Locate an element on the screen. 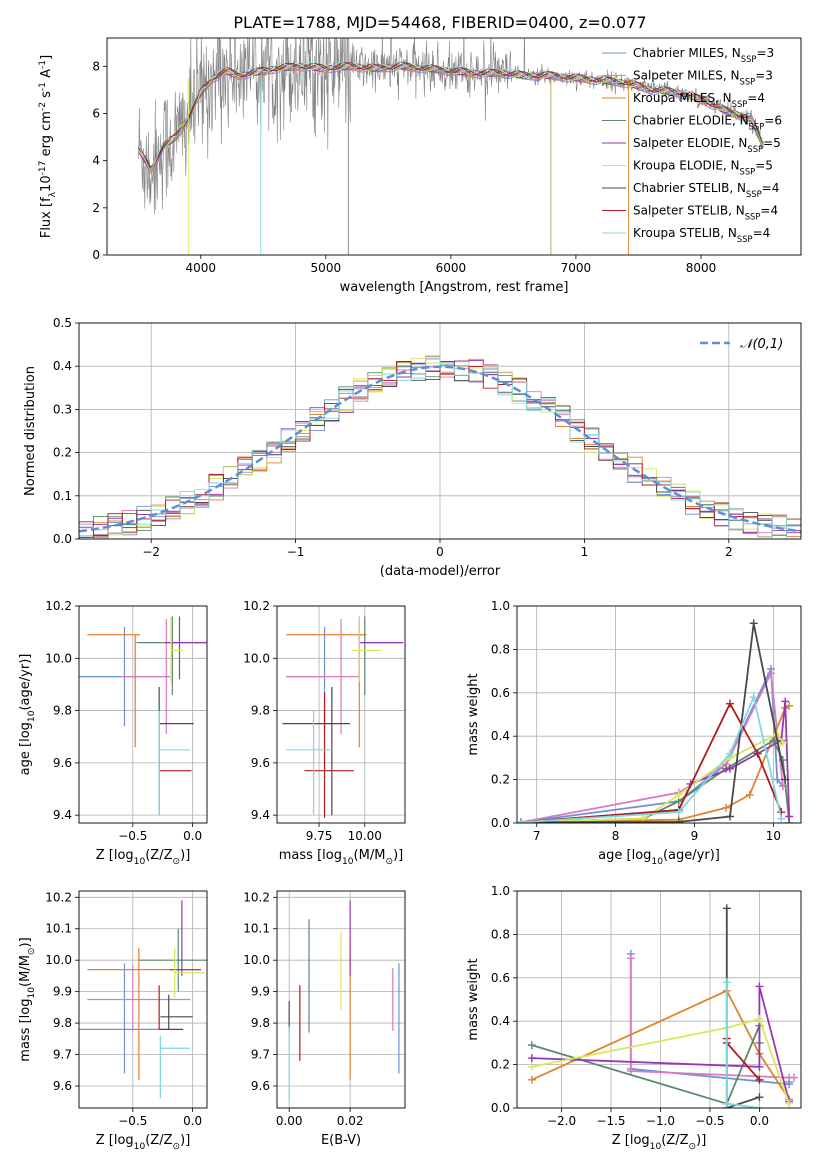 This screenshot has height=1170, width=819. y-tick-label: 0.8 is located at coordinates (500, 934).